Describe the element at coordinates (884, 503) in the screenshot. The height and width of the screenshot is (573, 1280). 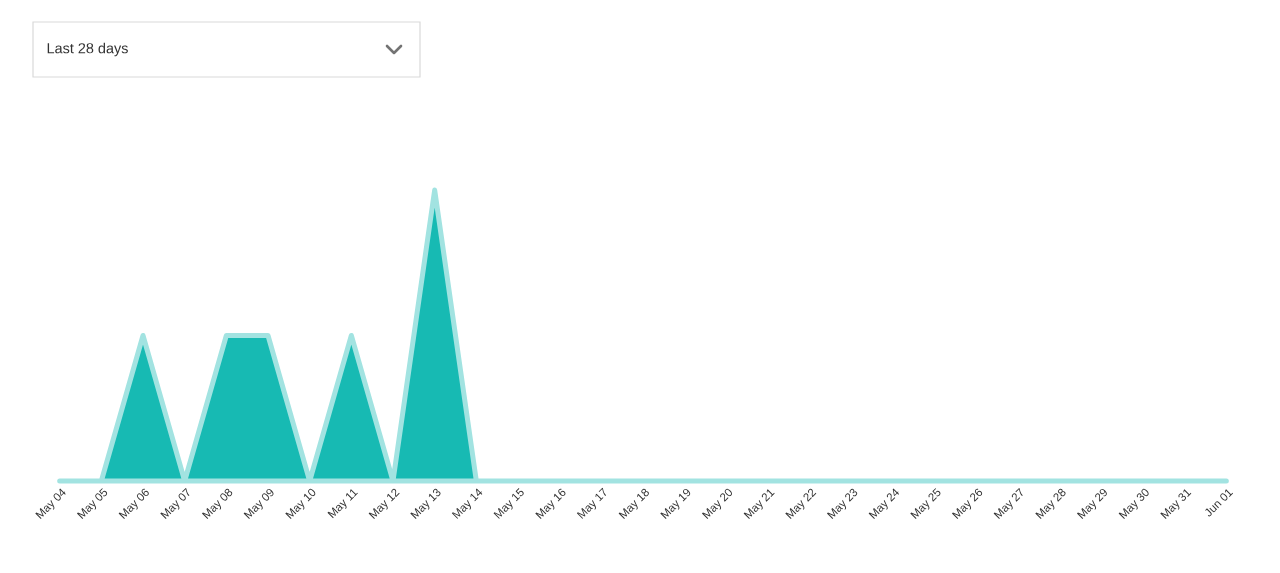
I see `x-tick-label: May 24` at that location.